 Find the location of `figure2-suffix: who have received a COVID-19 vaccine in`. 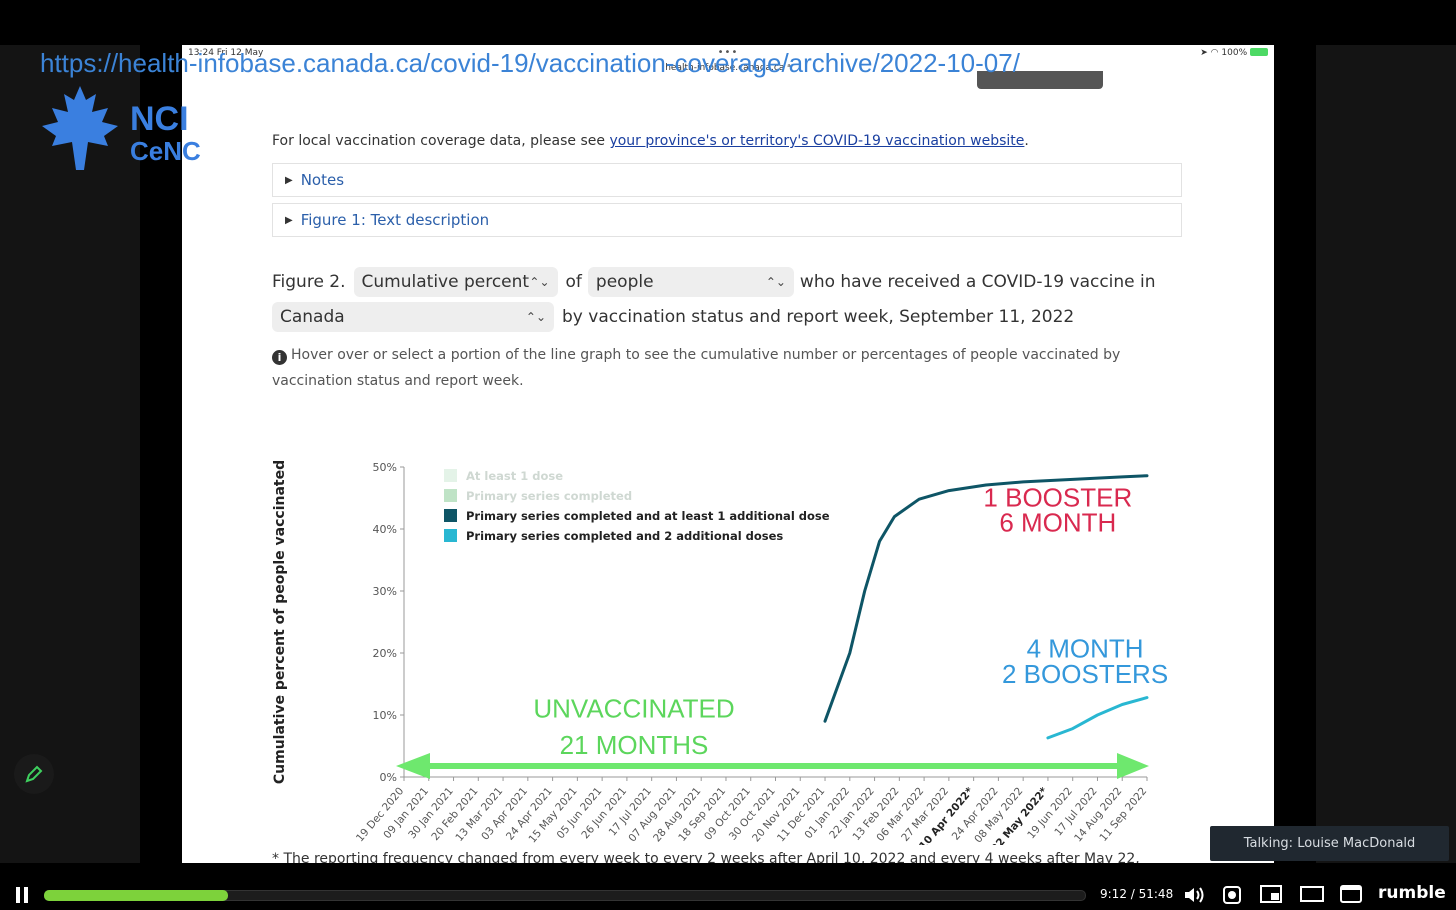

figure2-suffix: who have received a COVID-19 vaccine in is located at coordinates (977, 282).